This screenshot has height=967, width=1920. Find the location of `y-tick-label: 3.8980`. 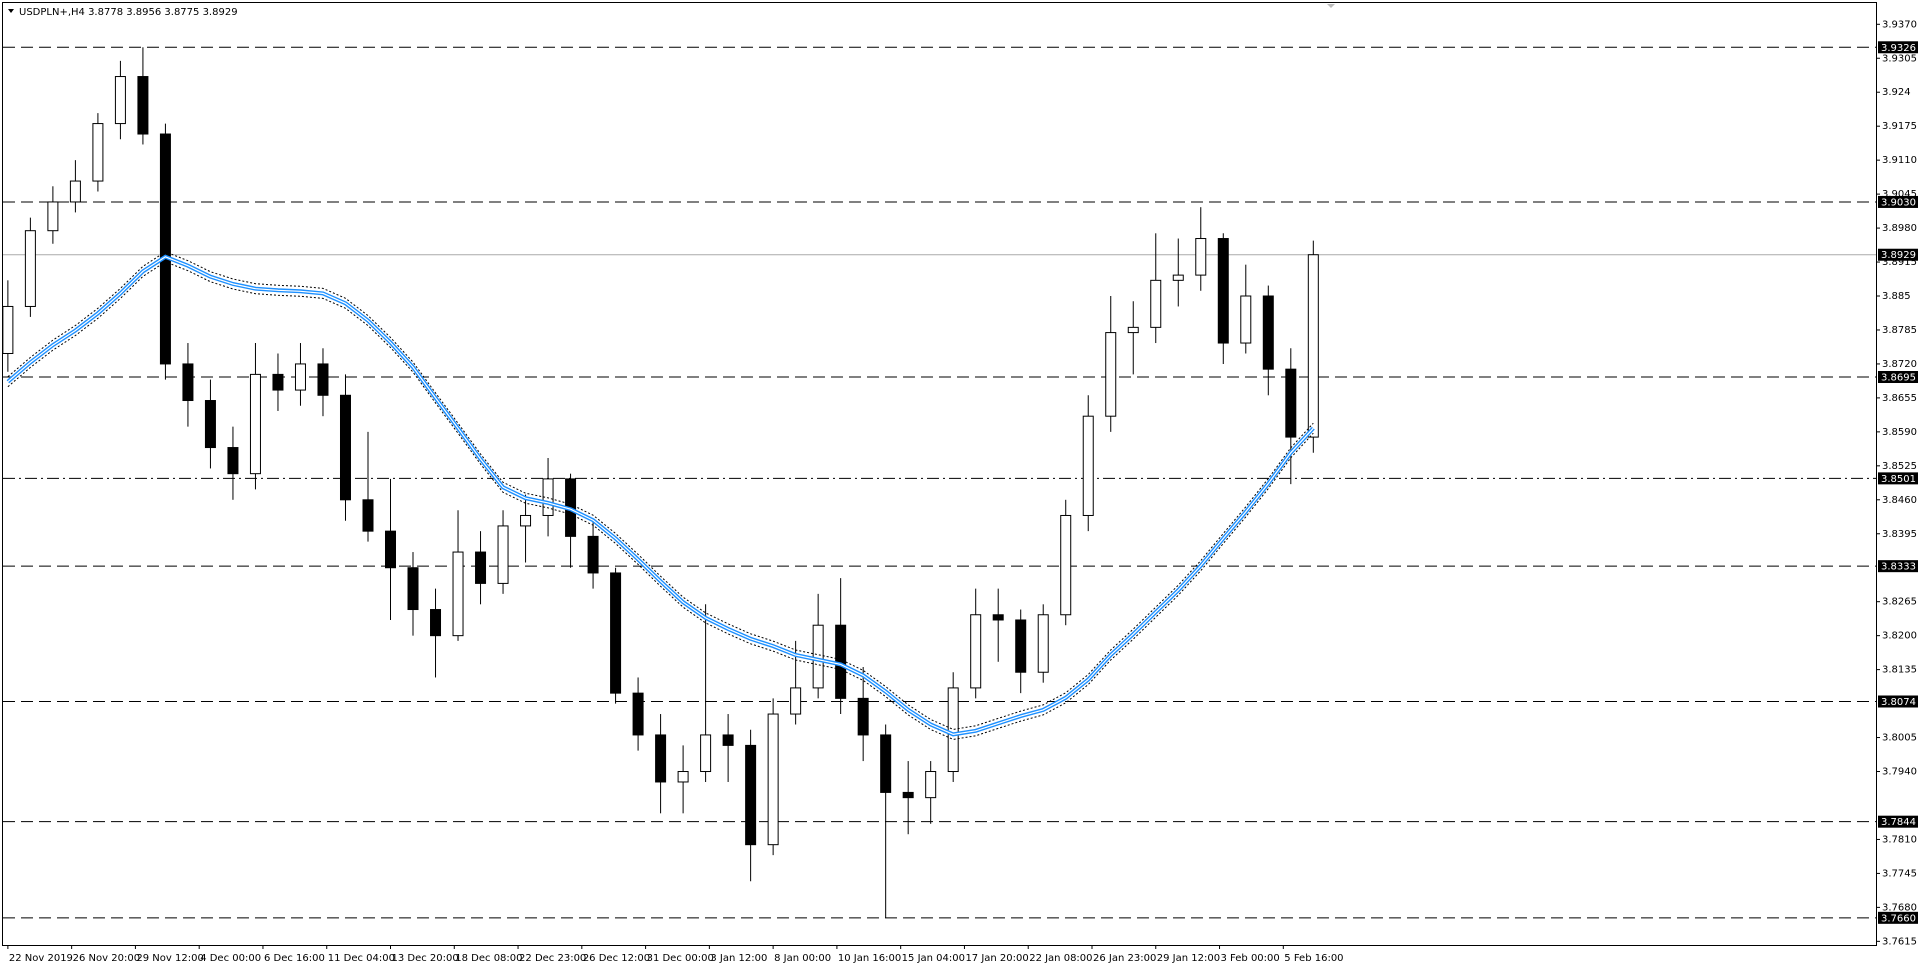

y-tick-label: 3.8980 is located at coordinates (1899, 228).